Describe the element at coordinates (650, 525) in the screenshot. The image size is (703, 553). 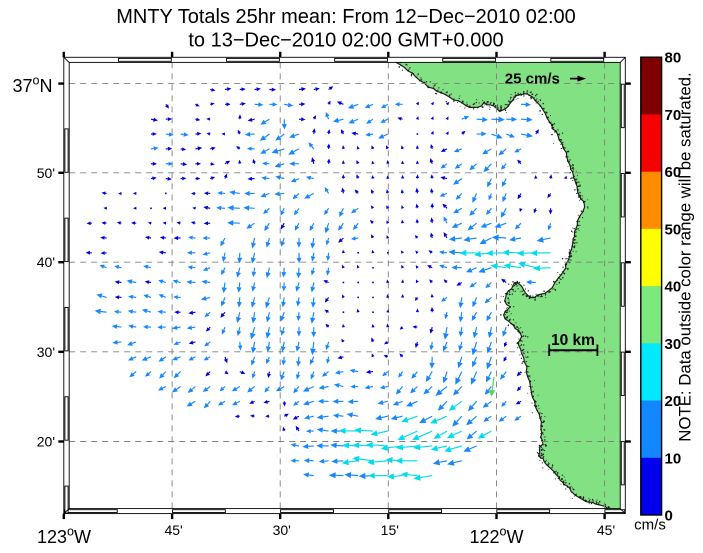
I see `svg-text: cm/s` at that location.